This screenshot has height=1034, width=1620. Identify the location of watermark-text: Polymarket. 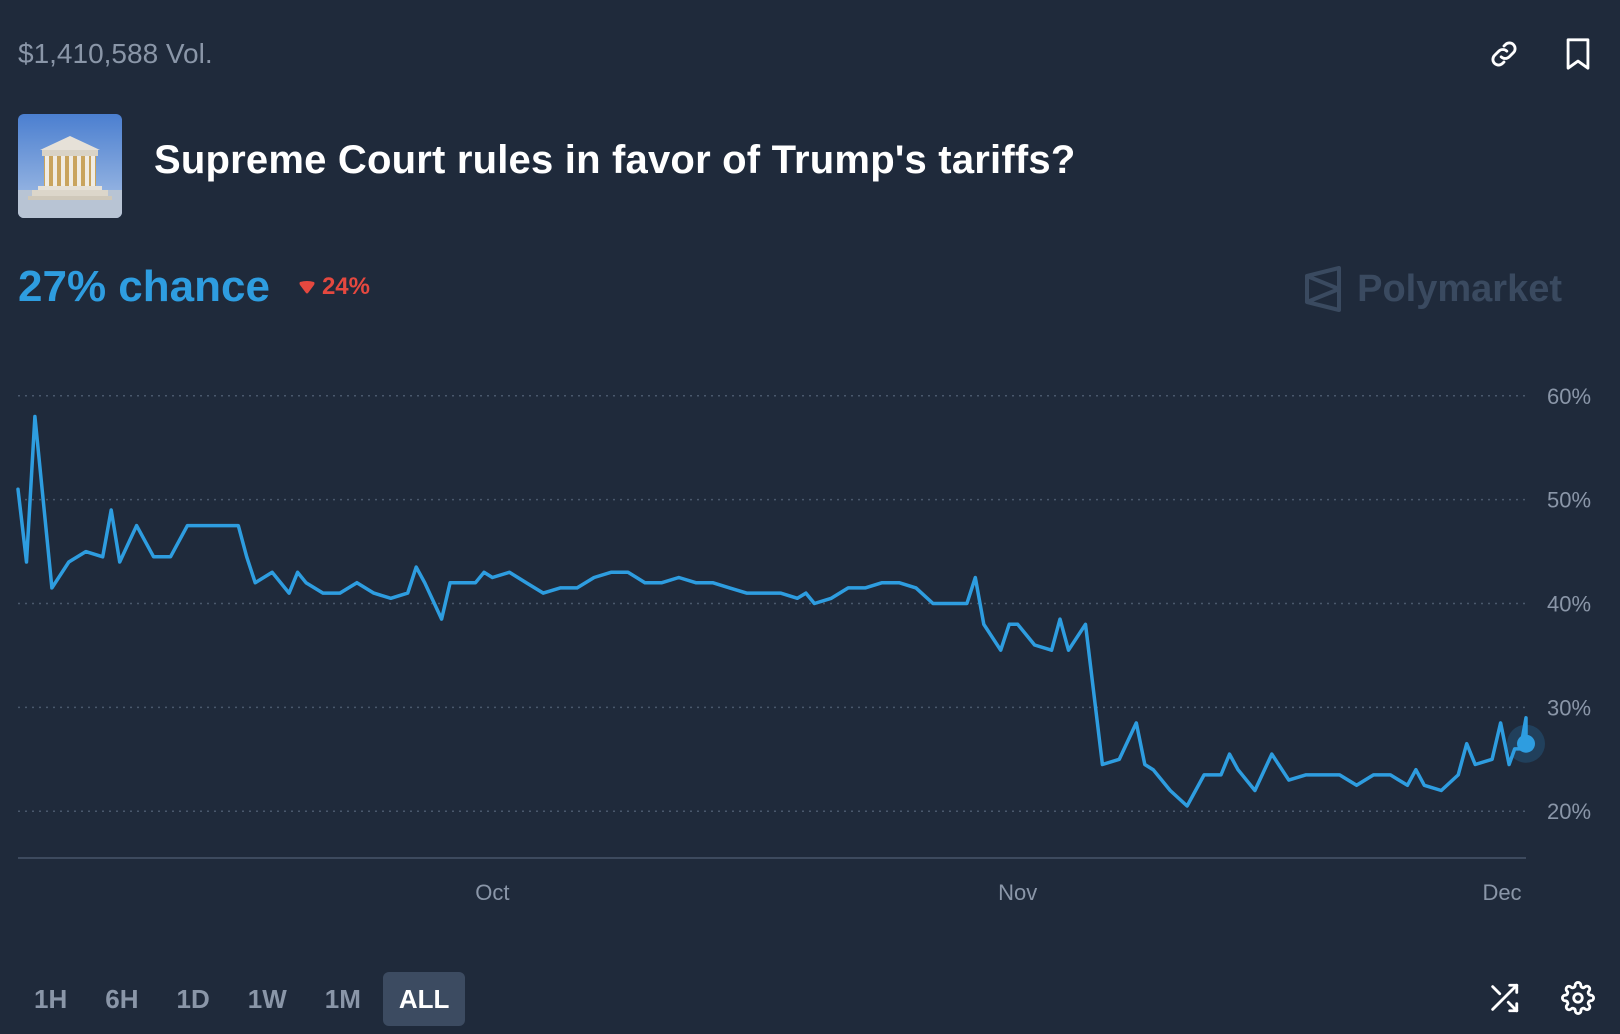
(1459, 288).